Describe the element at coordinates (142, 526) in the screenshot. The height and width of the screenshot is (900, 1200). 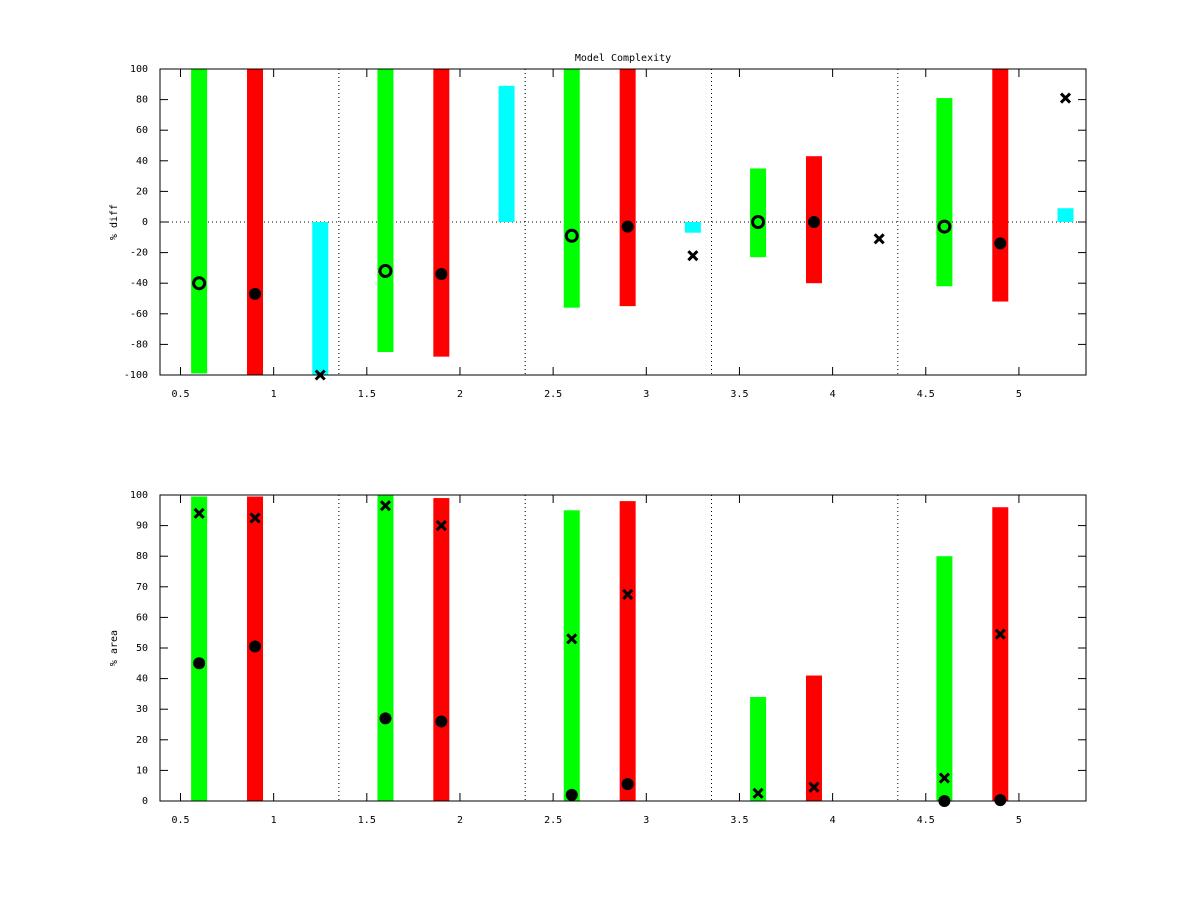
I see `y-tick-label: 90` at that location.